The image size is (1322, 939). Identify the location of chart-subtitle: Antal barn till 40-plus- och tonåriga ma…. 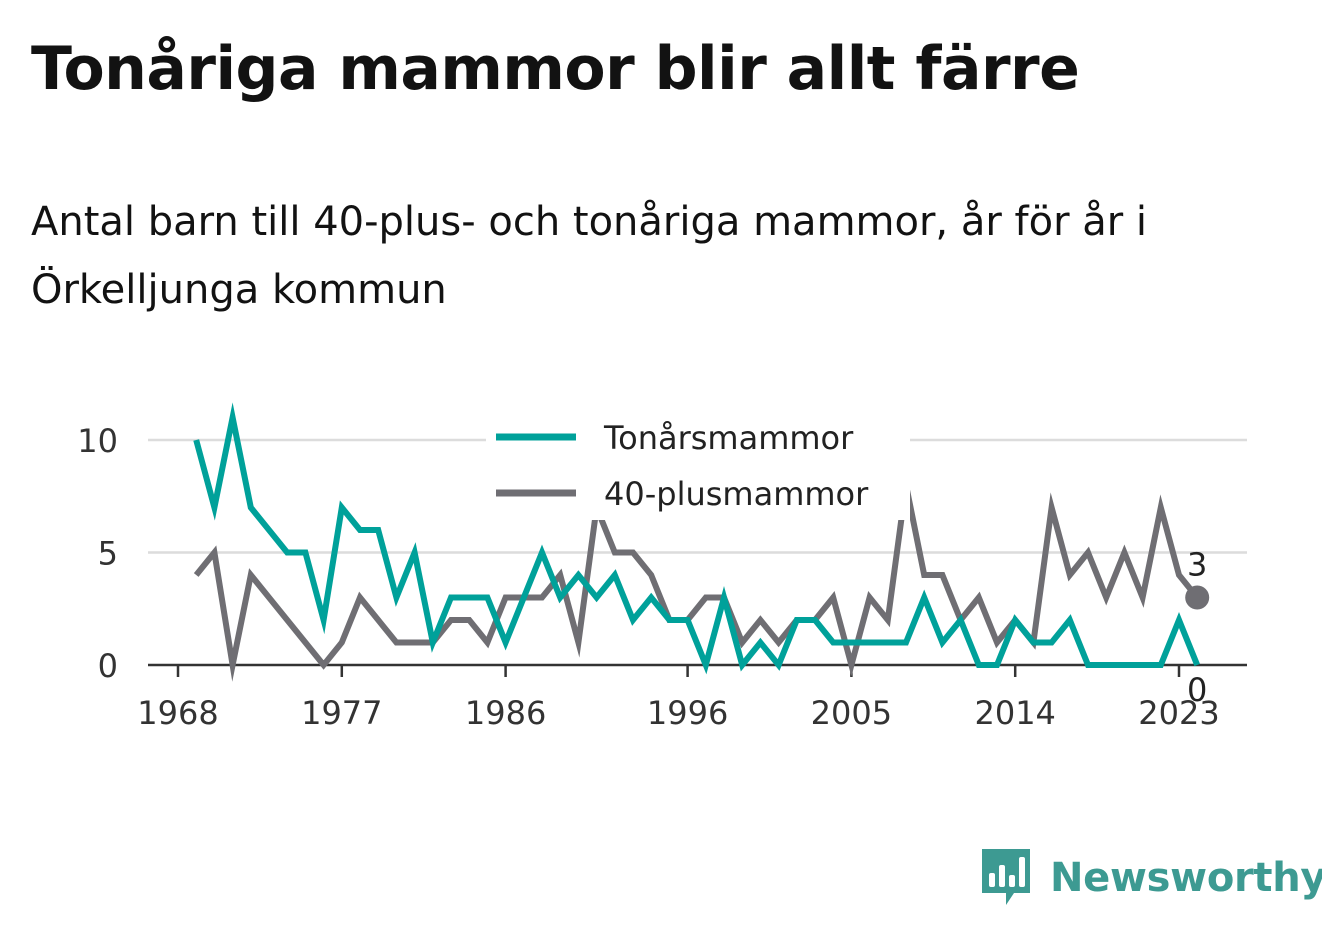
(589, 256).